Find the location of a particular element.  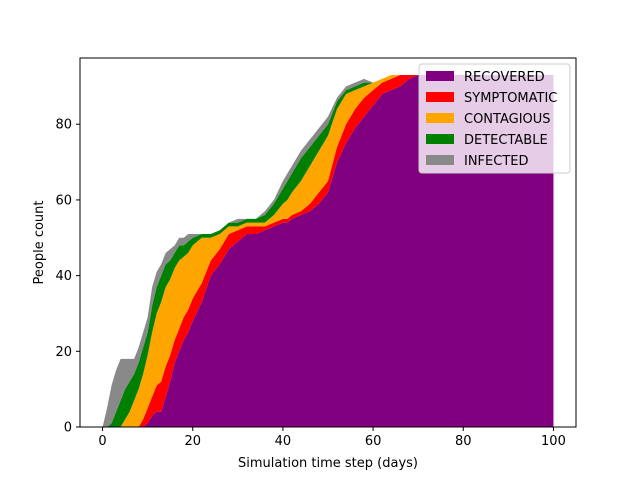

y-tick-label: 40 is located at coordinates (63, 276).